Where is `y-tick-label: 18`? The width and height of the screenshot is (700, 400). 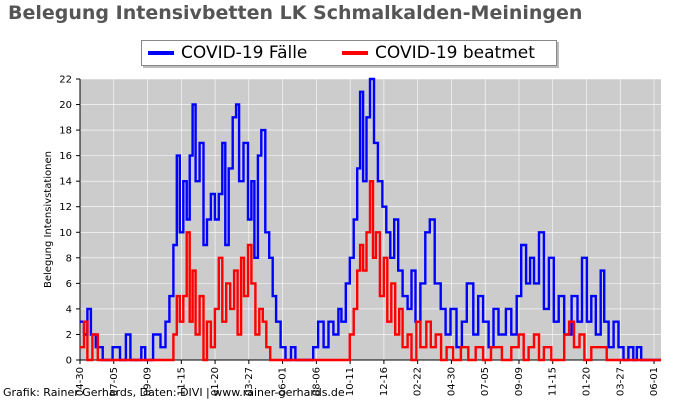
y-tick-label: 18 is located at coordinates (65, 131).